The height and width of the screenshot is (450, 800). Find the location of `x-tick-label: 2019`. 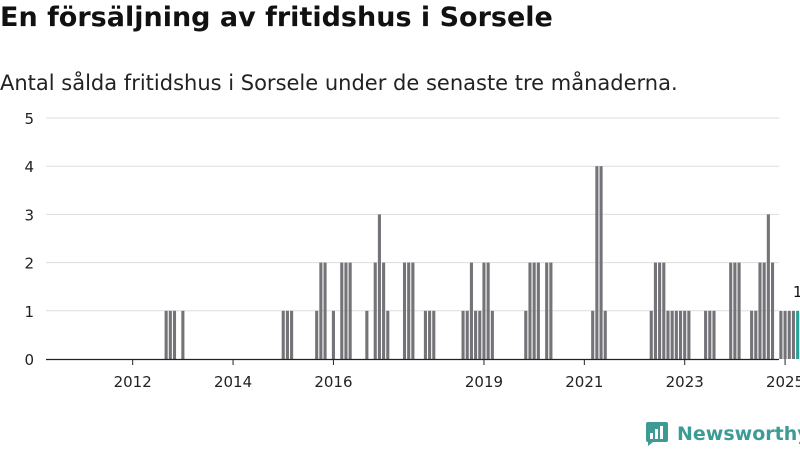

x-tick-label: 2019 is located at coordinates (484, 382).